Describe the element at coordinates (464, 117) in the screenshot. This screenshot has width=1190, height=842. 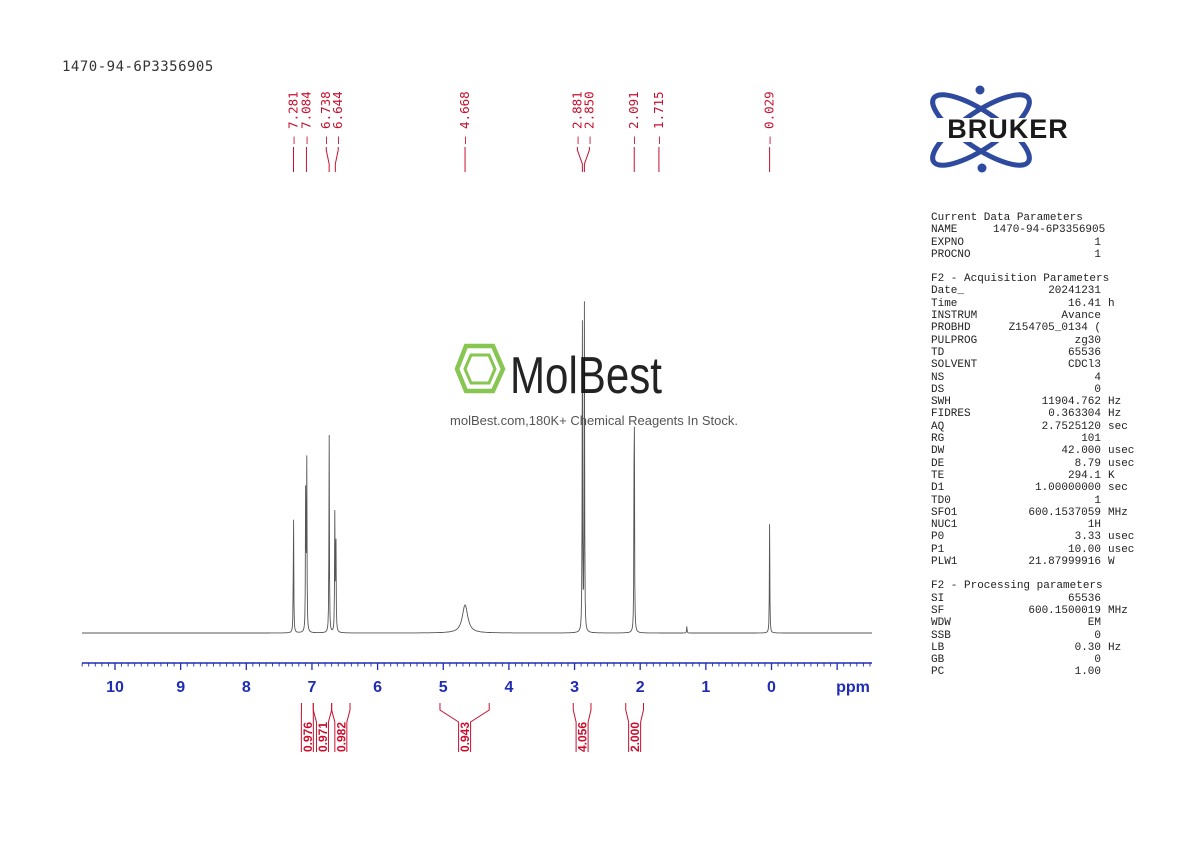
I see `peak-label-text: — 4.668` at that location.